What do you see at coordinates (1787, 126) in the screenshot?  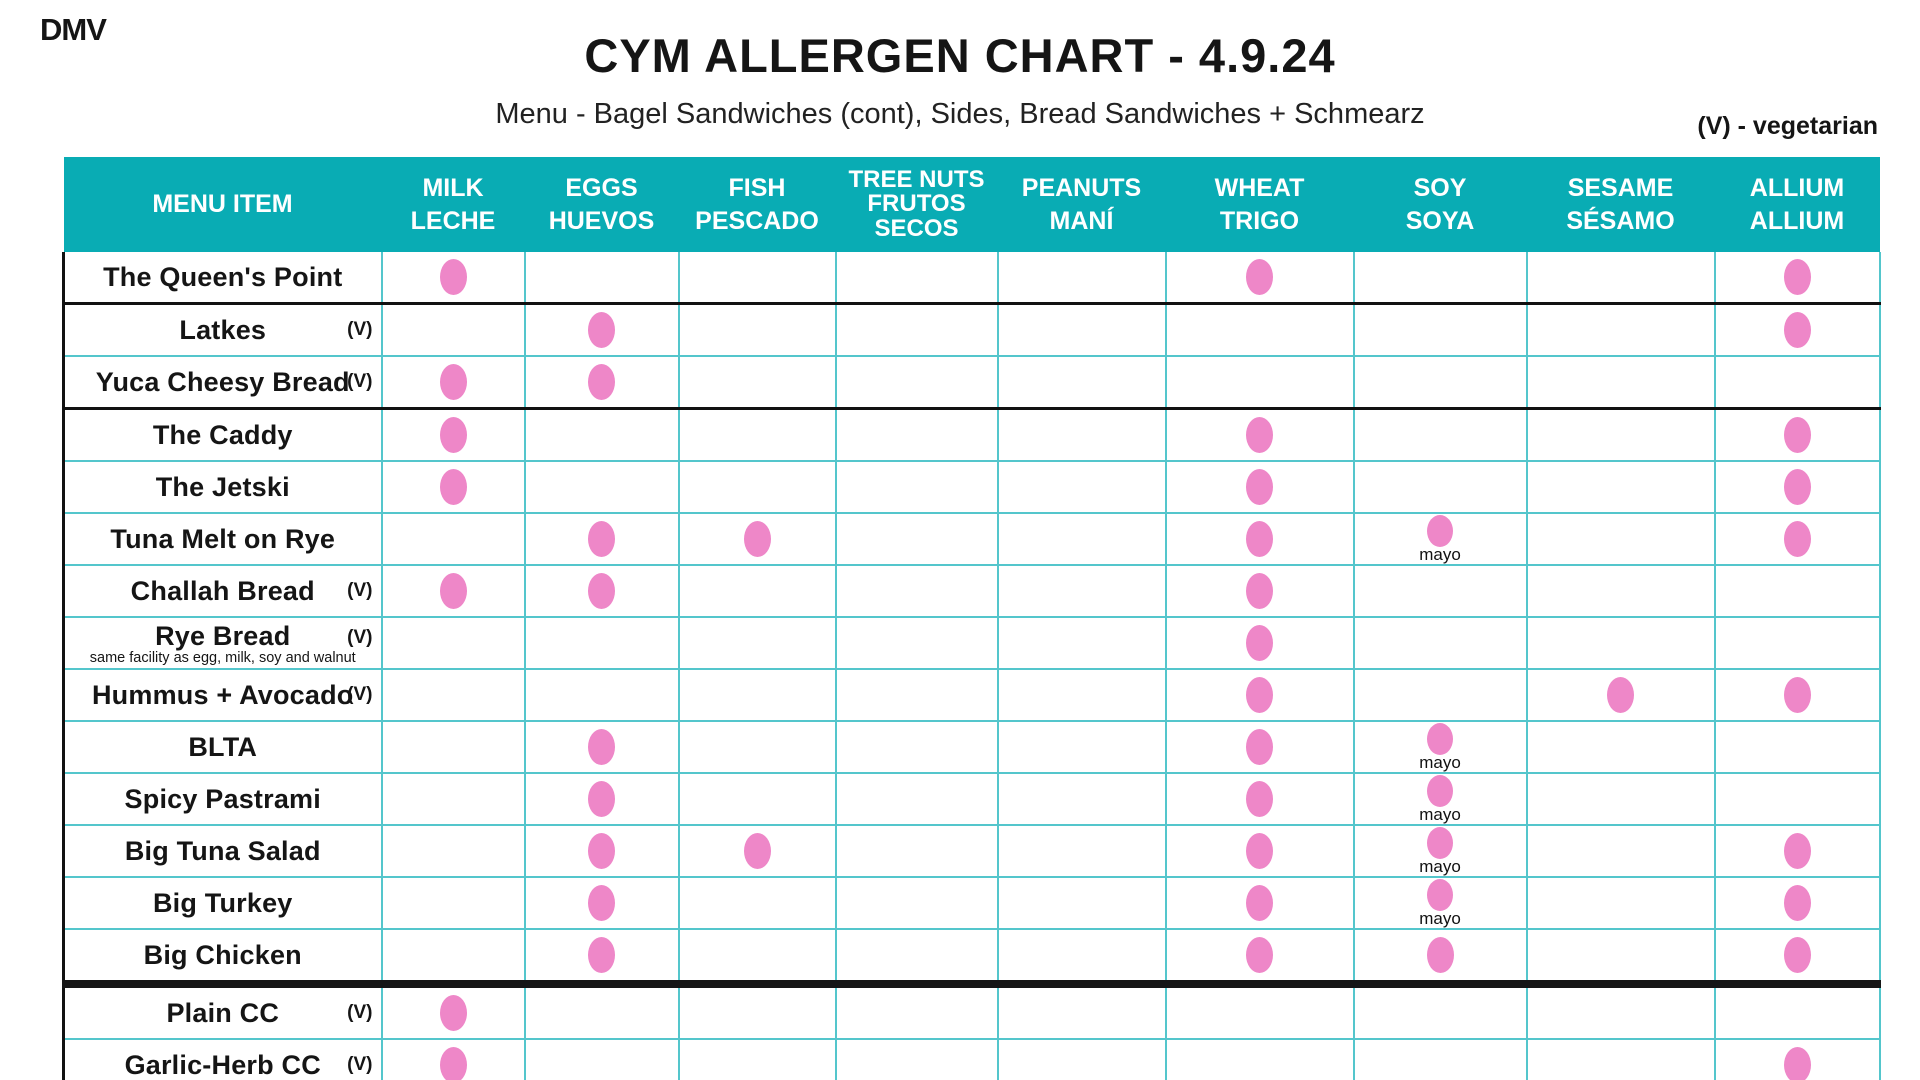 I see `vegetarian-legend: (V) - vegetarian` at bounding box center [1787, 126].